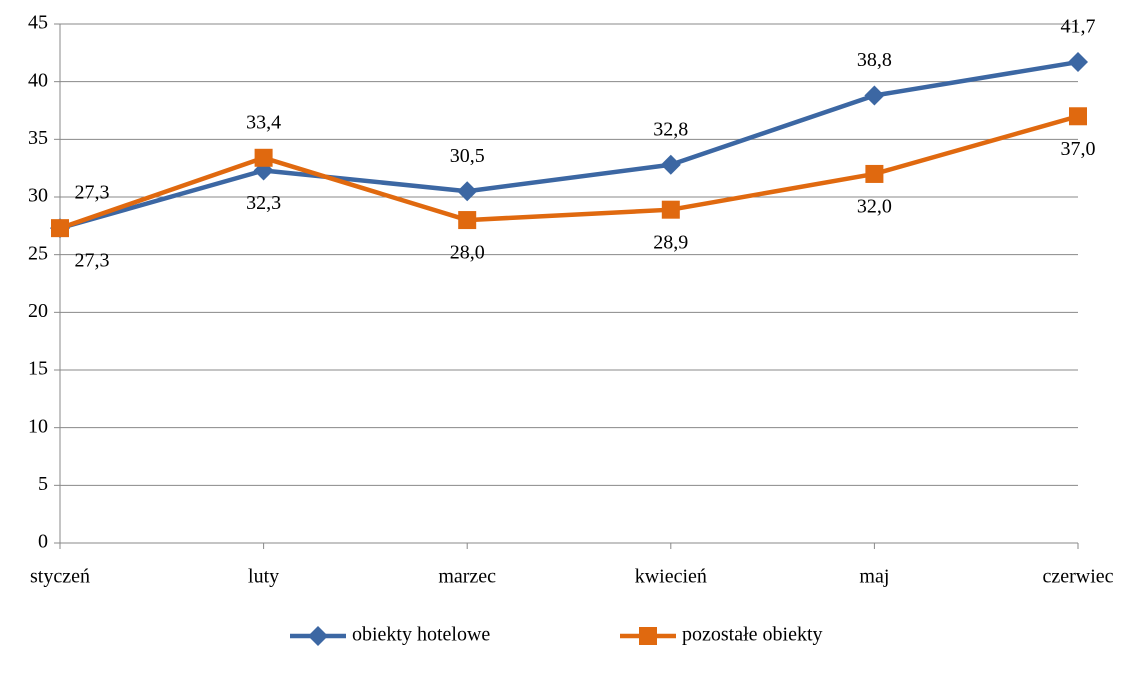 This screenshot has height=675, width=1128. What do you see at coordinates (38, 426) in the screenshot?
I see `y-tick-label: 10` at bounding box center [38, 426].